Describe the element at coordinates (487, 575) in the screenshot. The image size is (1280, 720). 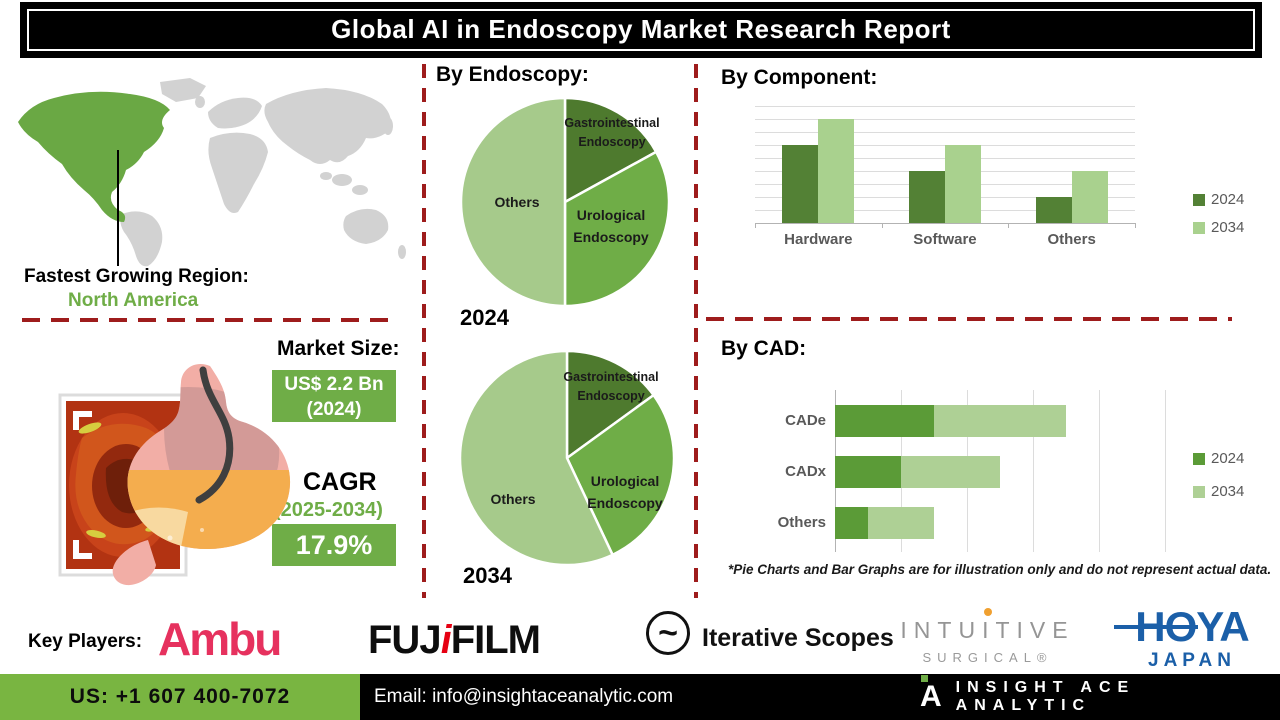
I see `pie-year-2034: 2034` at that location.